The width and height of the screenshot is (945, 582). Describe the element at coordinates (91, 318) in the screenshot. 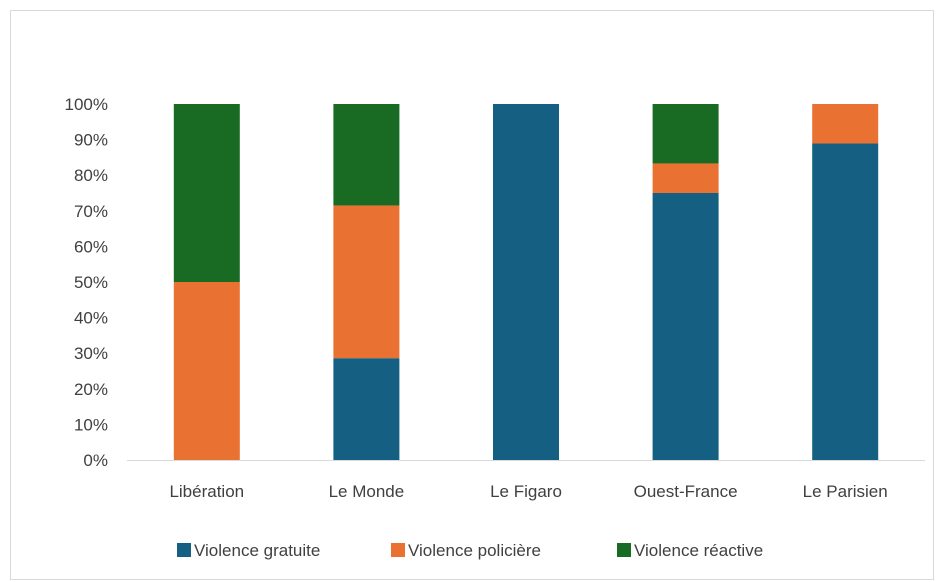

I see `y-tick-label: 40%` at that location.